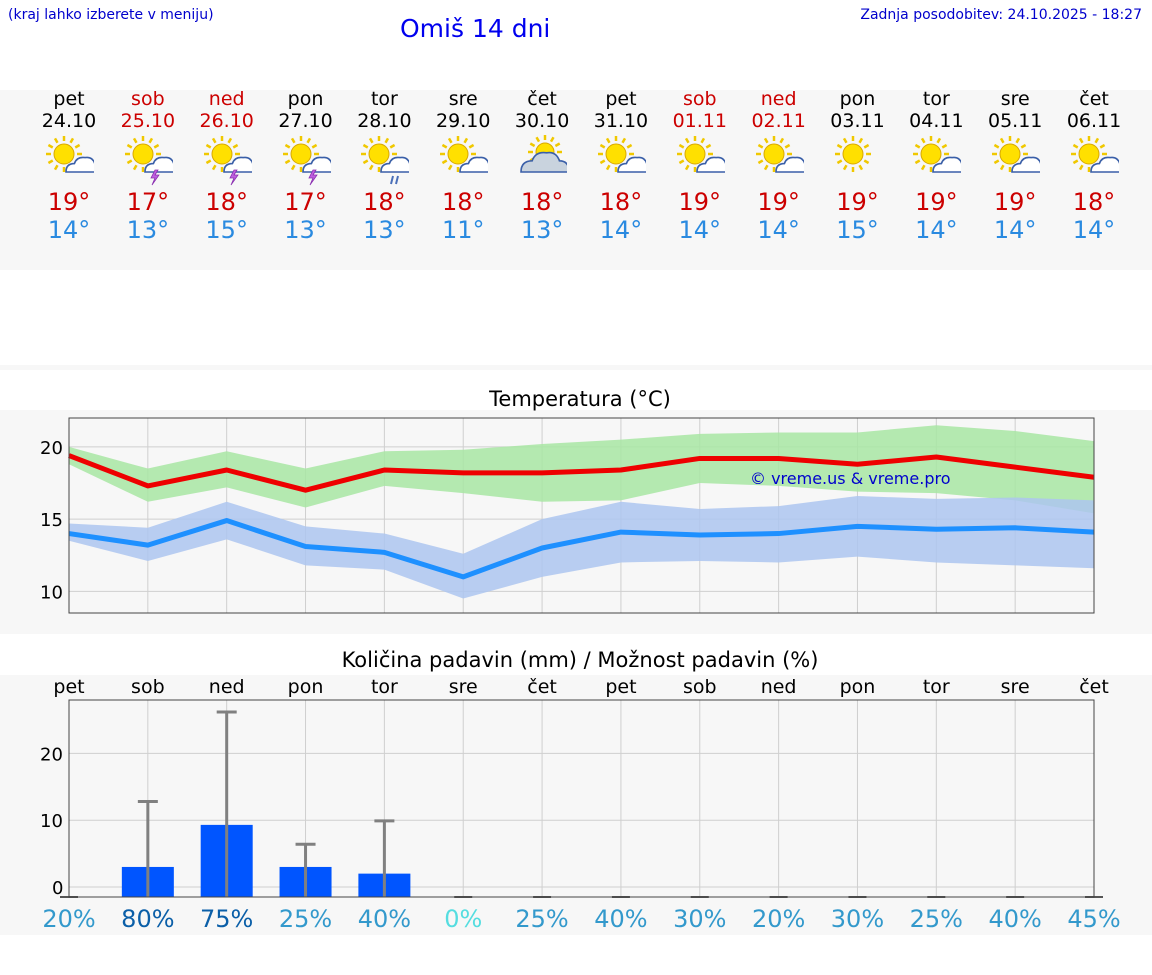 The height and width of the screenshot is (975, 1152). I want to click on x-tick-label: pet, so click(620, 687).